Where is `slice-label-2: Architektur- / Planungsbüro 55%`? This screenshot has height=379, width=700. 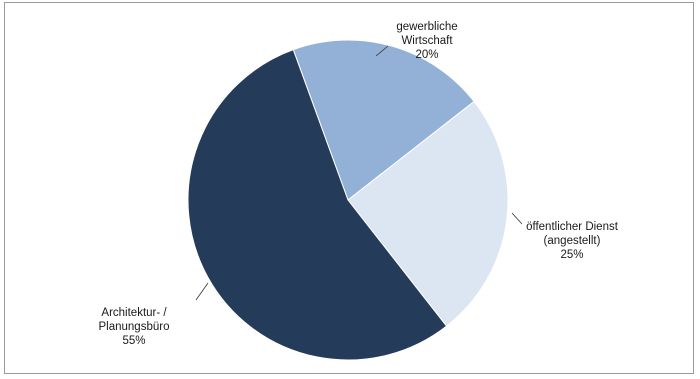
slice-label-2: Architektur- / Planungsbüro 55% is located at coordinates (134, 327).